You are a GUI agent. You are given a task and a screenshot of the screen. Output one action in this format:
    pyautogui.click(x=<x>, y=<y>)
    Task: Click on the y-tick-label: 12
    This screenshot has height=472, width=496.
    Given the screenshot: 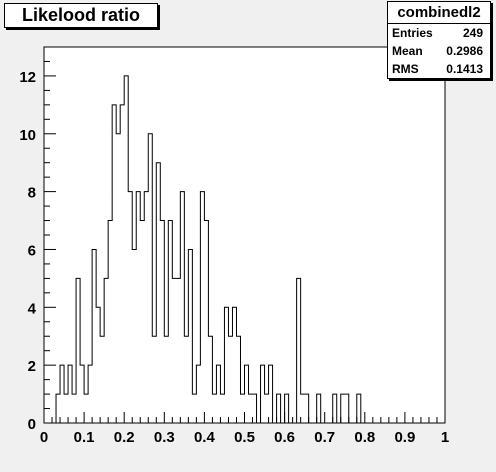 What is the action you would take?
    pyautogui.click(x=27, y=77)
    